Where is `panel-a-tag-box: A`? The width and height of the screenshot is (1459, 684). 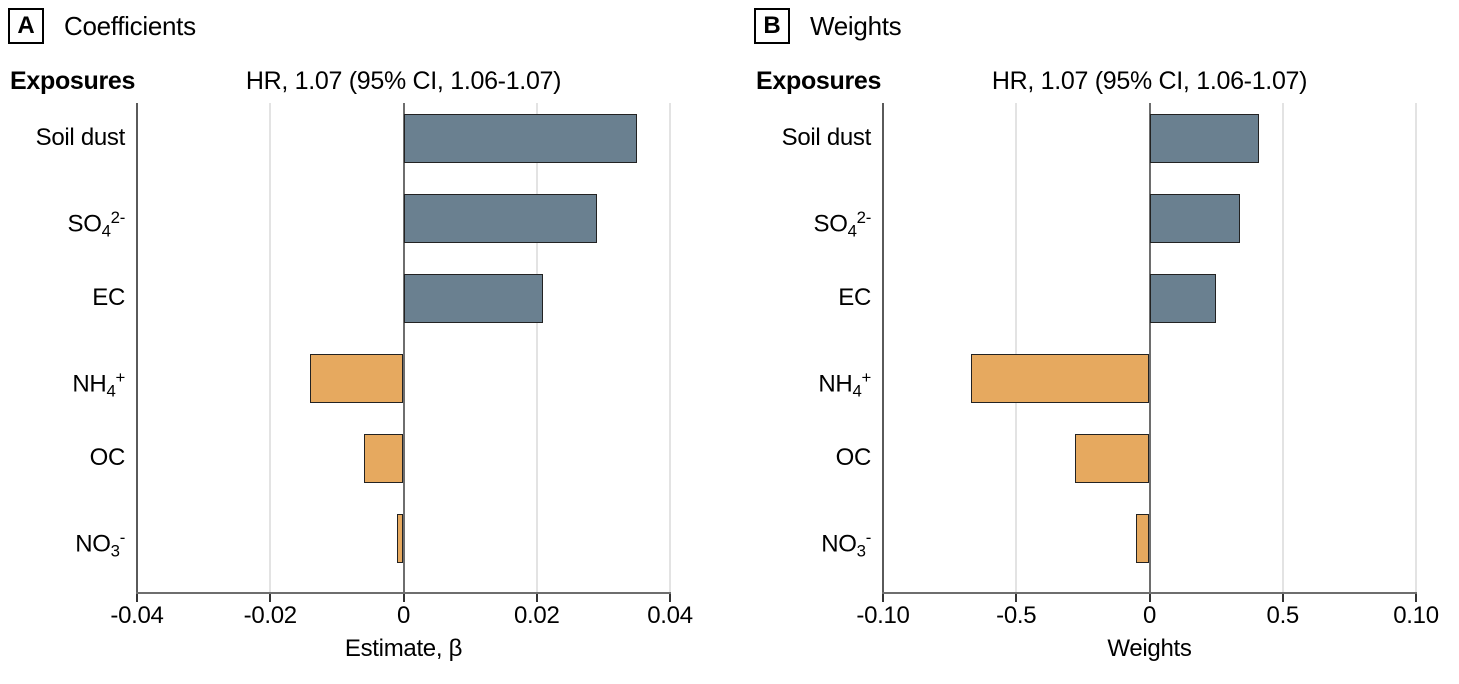
panel-a-tag-box: A is located at coordinates (26, 26).